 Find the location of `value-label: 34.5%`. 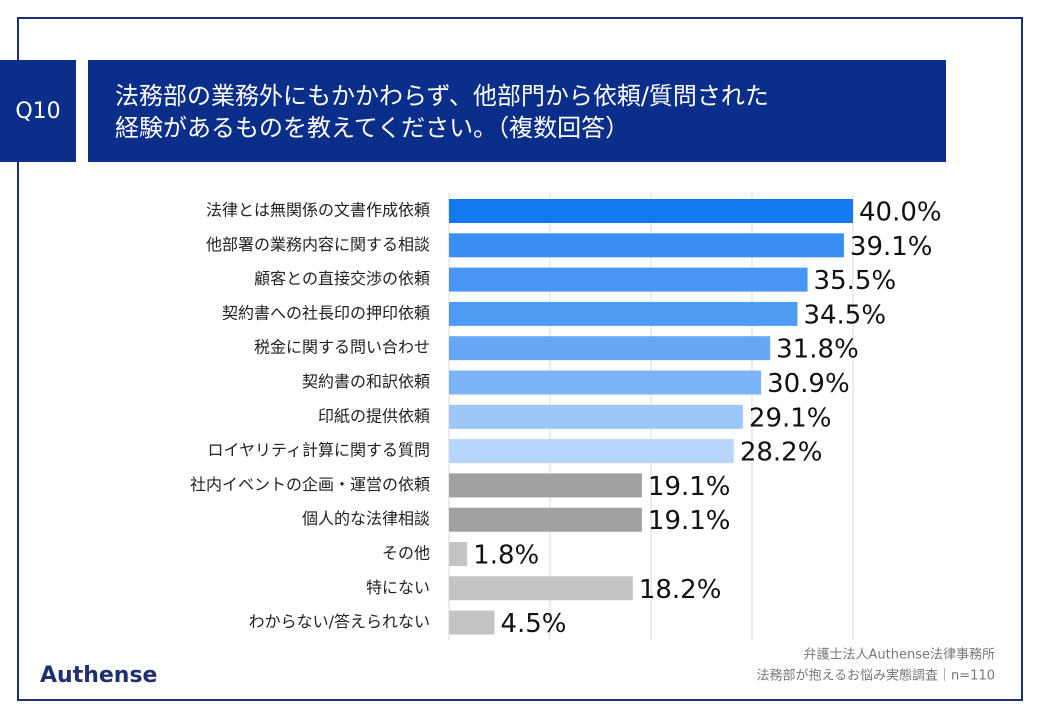

value-label: 34.5% is located at coordinates (844, 315).